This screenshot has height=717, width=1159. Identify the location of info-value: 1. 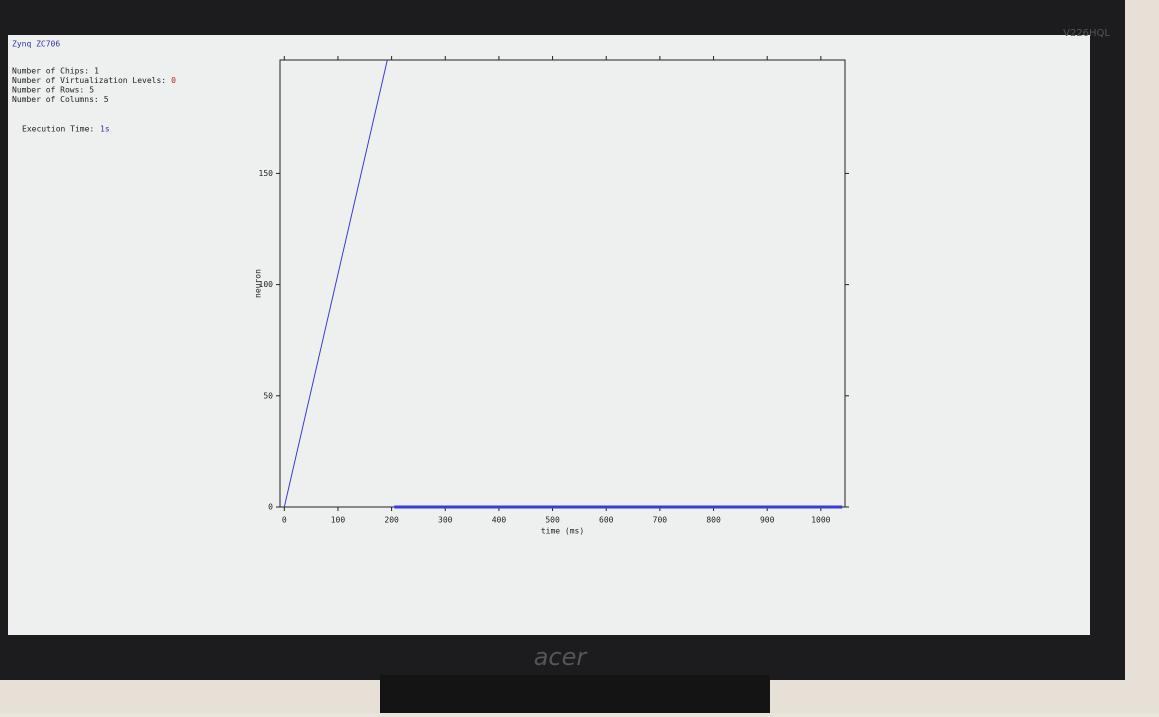
(96, 71).